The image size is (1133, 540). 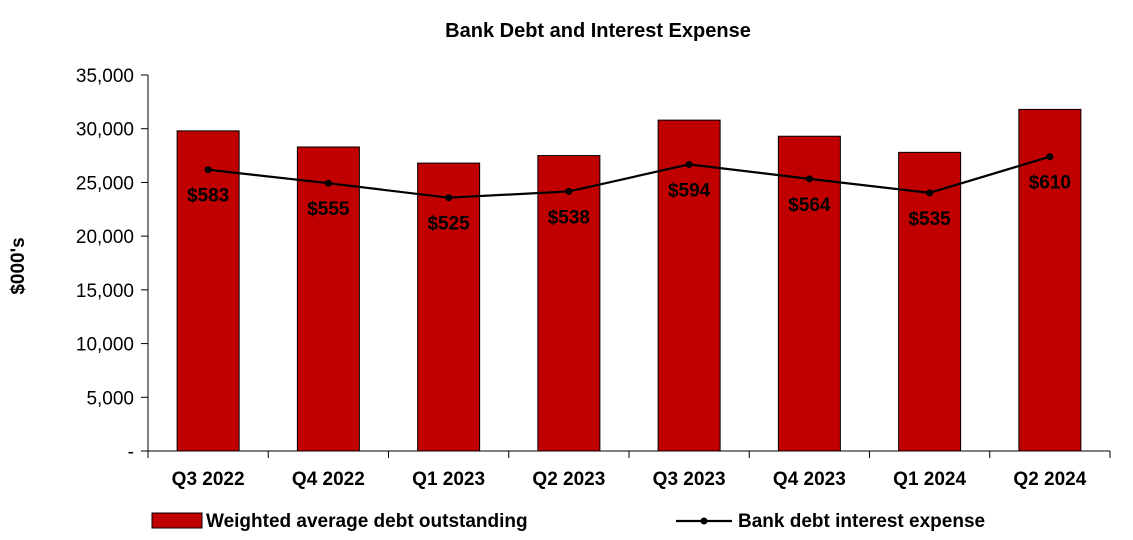 What do you see at coordinates (1050, 183) in the screenshot?
I see `data-label: $610` at bounding box center [1050, 183].